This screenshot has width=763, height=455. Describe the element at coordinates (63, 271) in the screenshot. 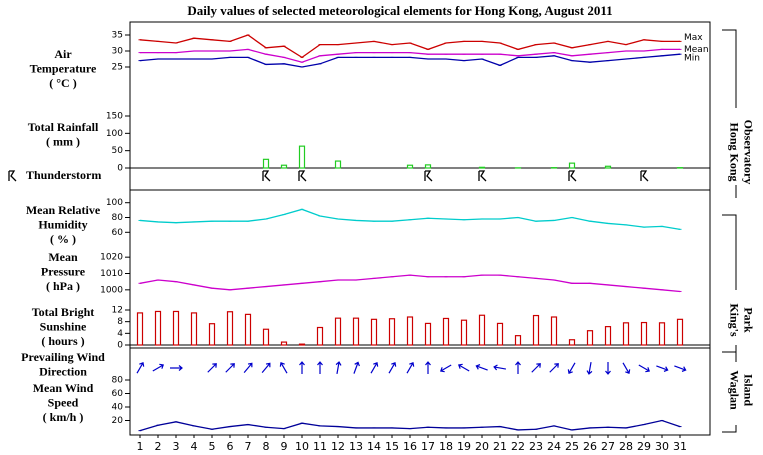

I see `y-axis-label: Pressure` at that location.